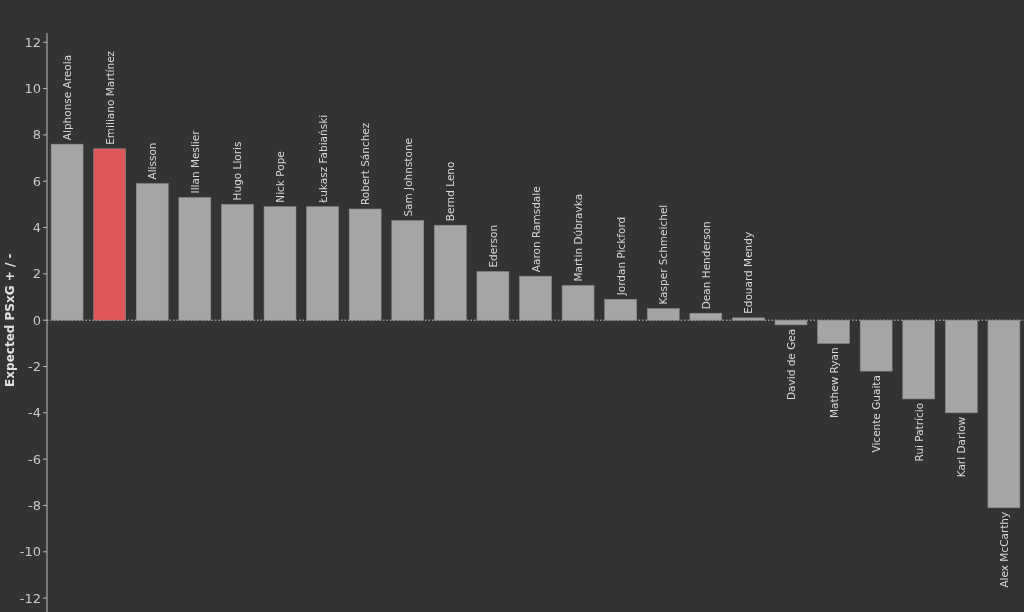 The image size is (1024, 612). I want to click on x-tick-label: Rui Patrício, so click(918, 432).